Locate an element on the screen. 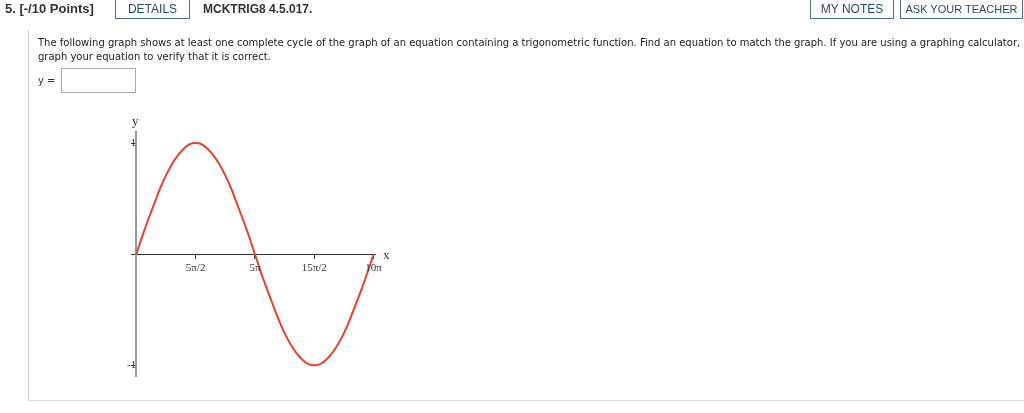  y-axis-title: y is located at coordinates (136, 120).